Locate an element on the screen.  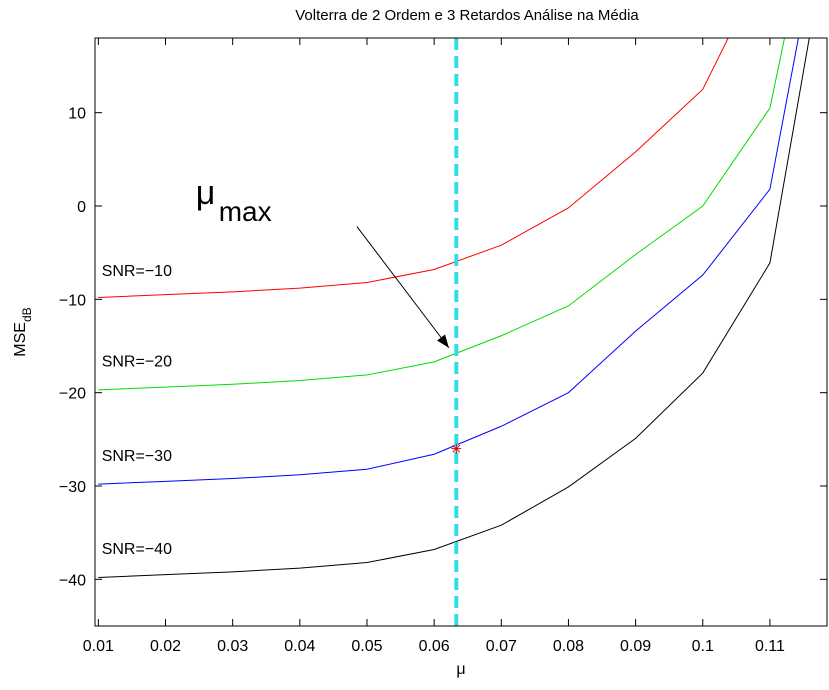
y-tick-label-6: 10 is located at coordinates (77, 114).